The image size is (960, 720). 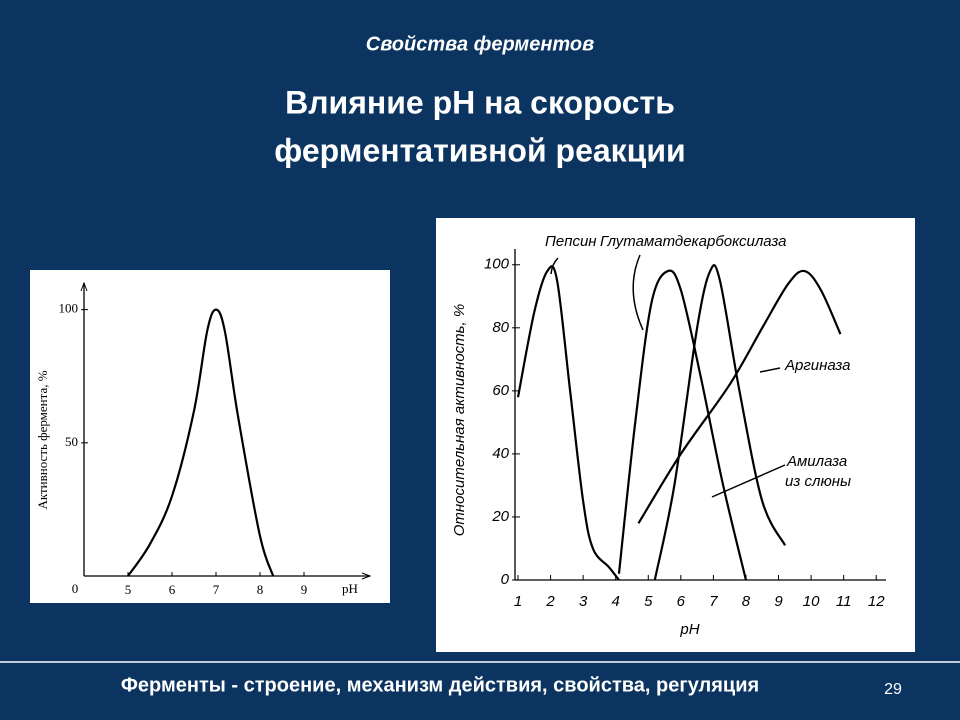 I want to click on y-tick-label: 0, so click(x=505, y=579).